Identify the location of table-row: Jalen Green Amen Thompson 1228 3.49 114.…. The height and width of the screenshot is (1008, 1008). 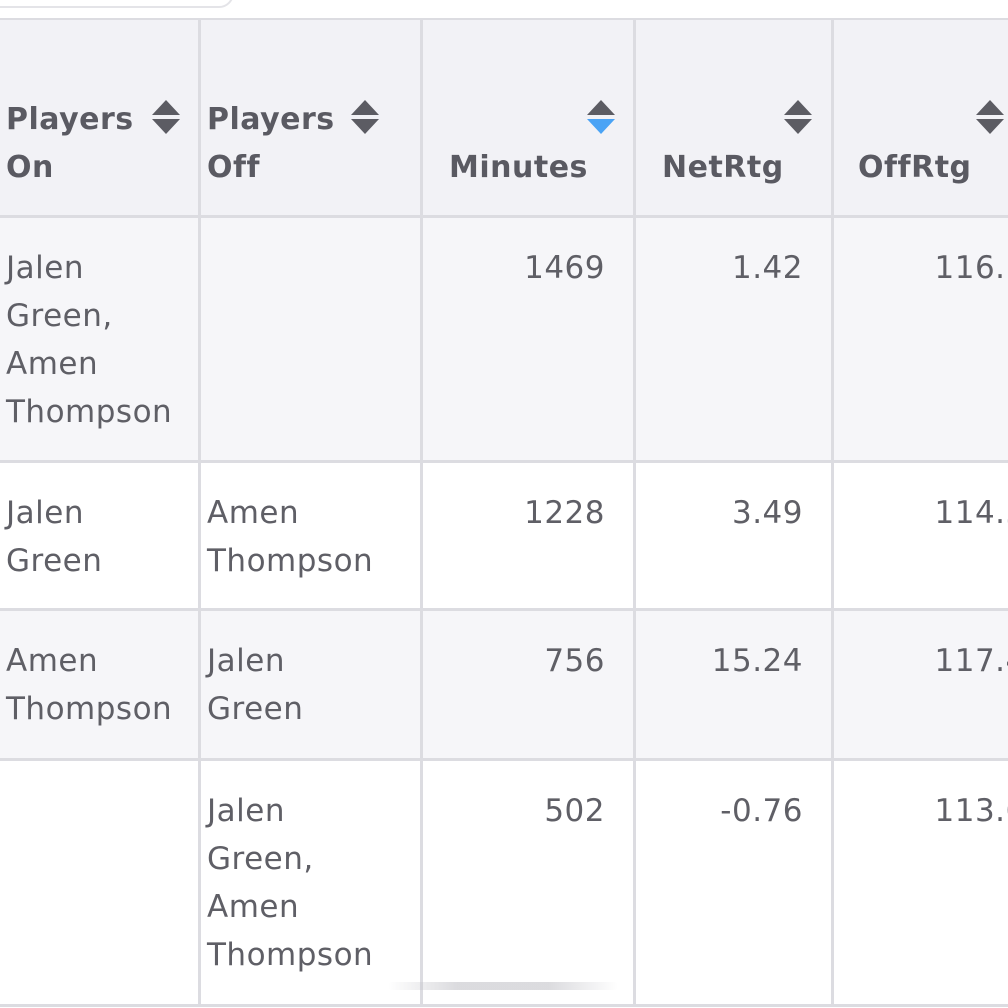
(504, 537).